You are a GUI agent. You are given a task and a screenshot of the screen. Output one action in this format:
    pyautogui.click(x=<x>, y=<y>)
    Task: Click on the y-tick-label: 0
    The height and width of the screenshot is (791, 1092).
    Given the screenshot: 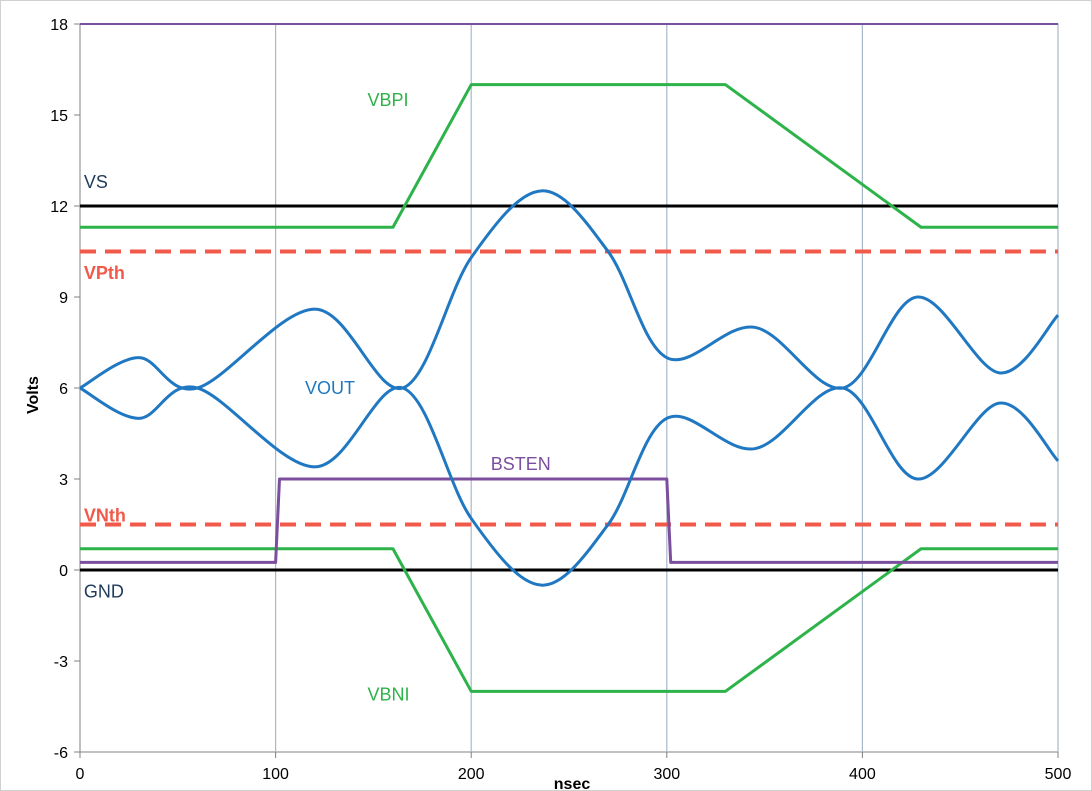 What is the action you would take?
    pyautogui.click(x=63, y=571)
    